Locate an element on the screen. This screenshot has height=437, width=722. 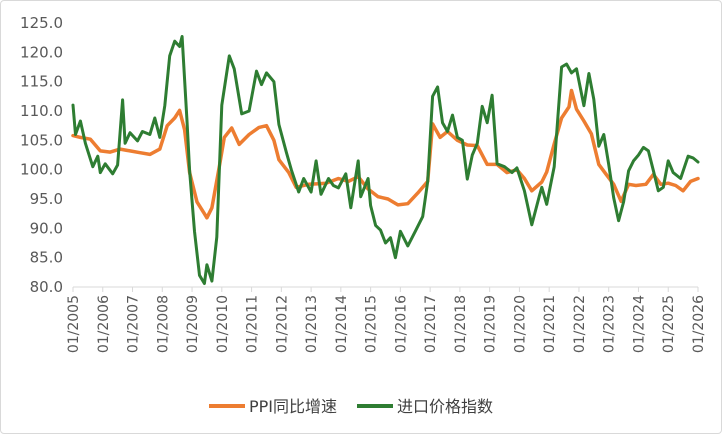
x-tick-label: 01/2022 is located at coordinates (580, 324).